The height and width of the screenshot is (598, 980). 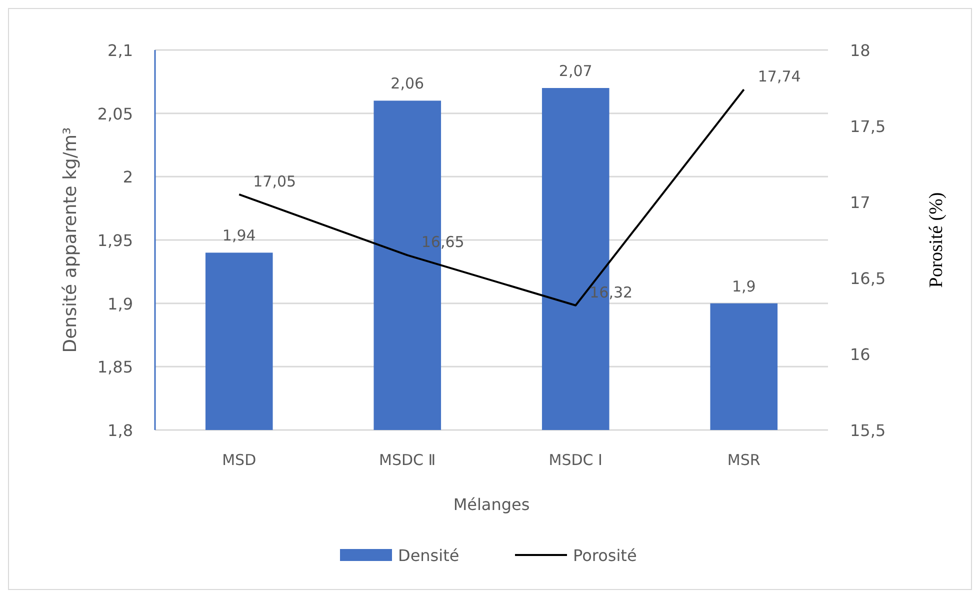 What do you see at coordinates (860, 202) in the screenshot?
I see `y2-tick-label: 17` at bounding box center [860, 202].